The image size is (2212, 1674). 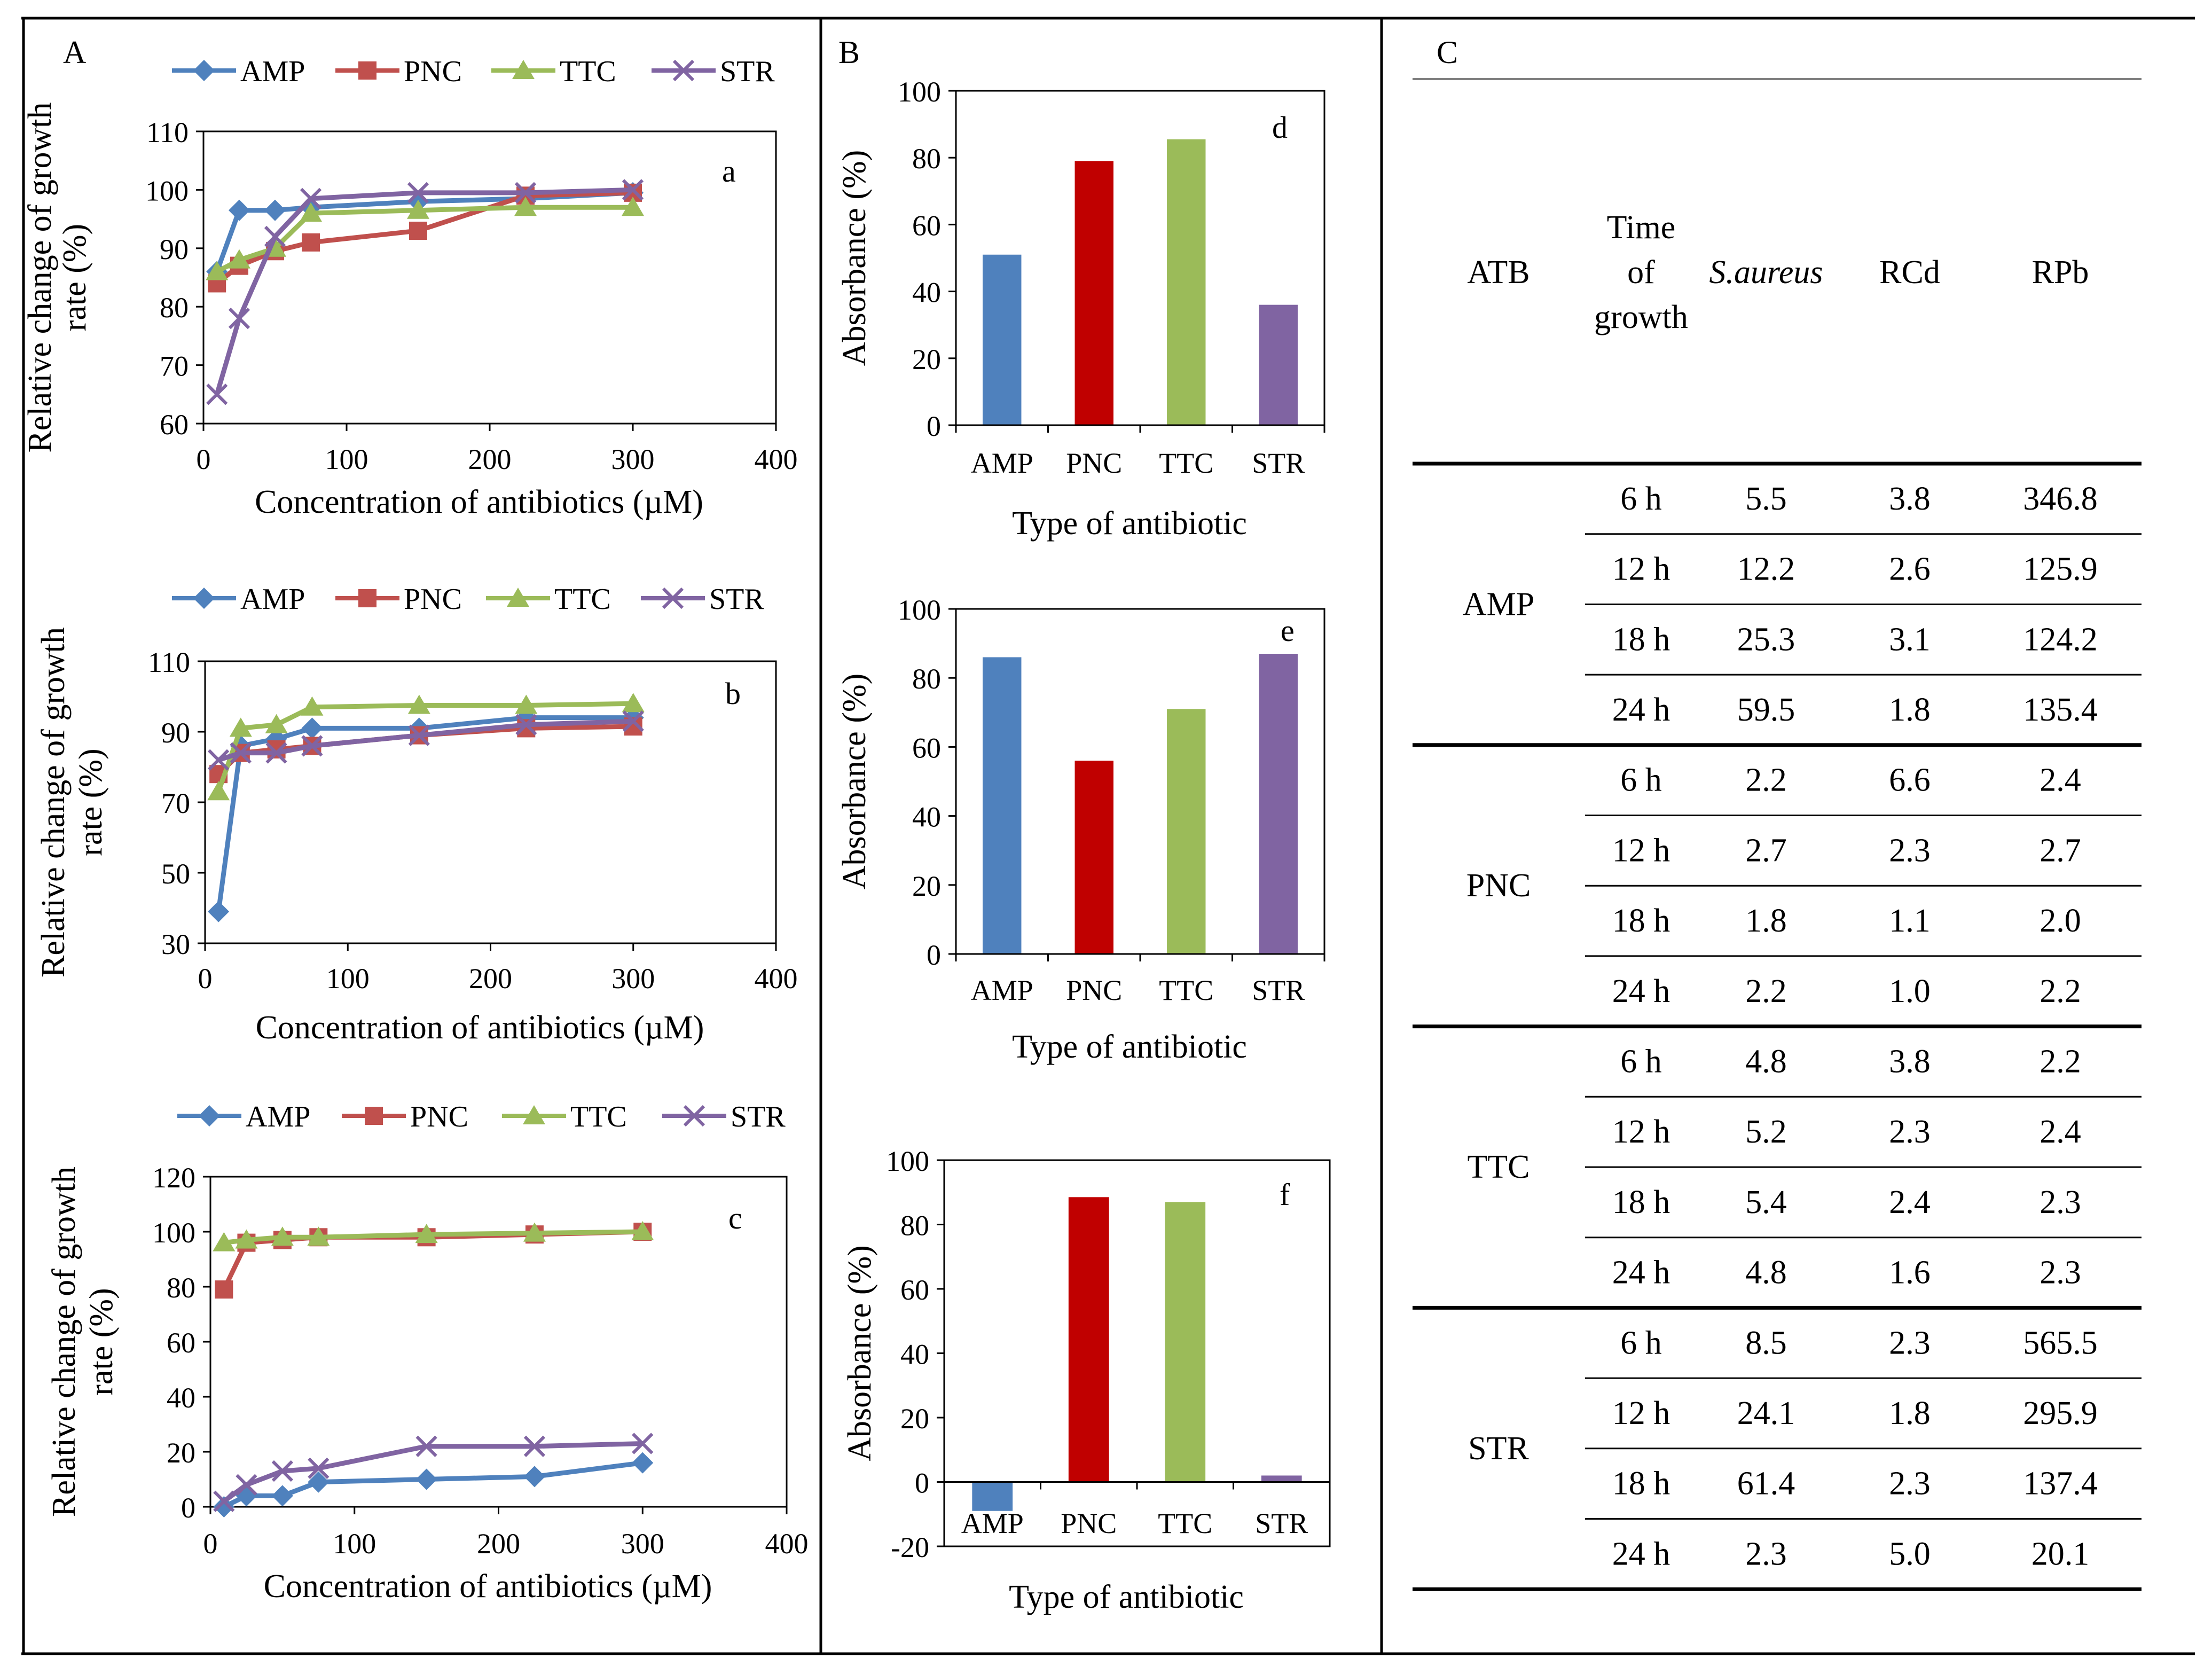 I want to click on group-label-pnc: PNC, so click(x=1498, y=885).